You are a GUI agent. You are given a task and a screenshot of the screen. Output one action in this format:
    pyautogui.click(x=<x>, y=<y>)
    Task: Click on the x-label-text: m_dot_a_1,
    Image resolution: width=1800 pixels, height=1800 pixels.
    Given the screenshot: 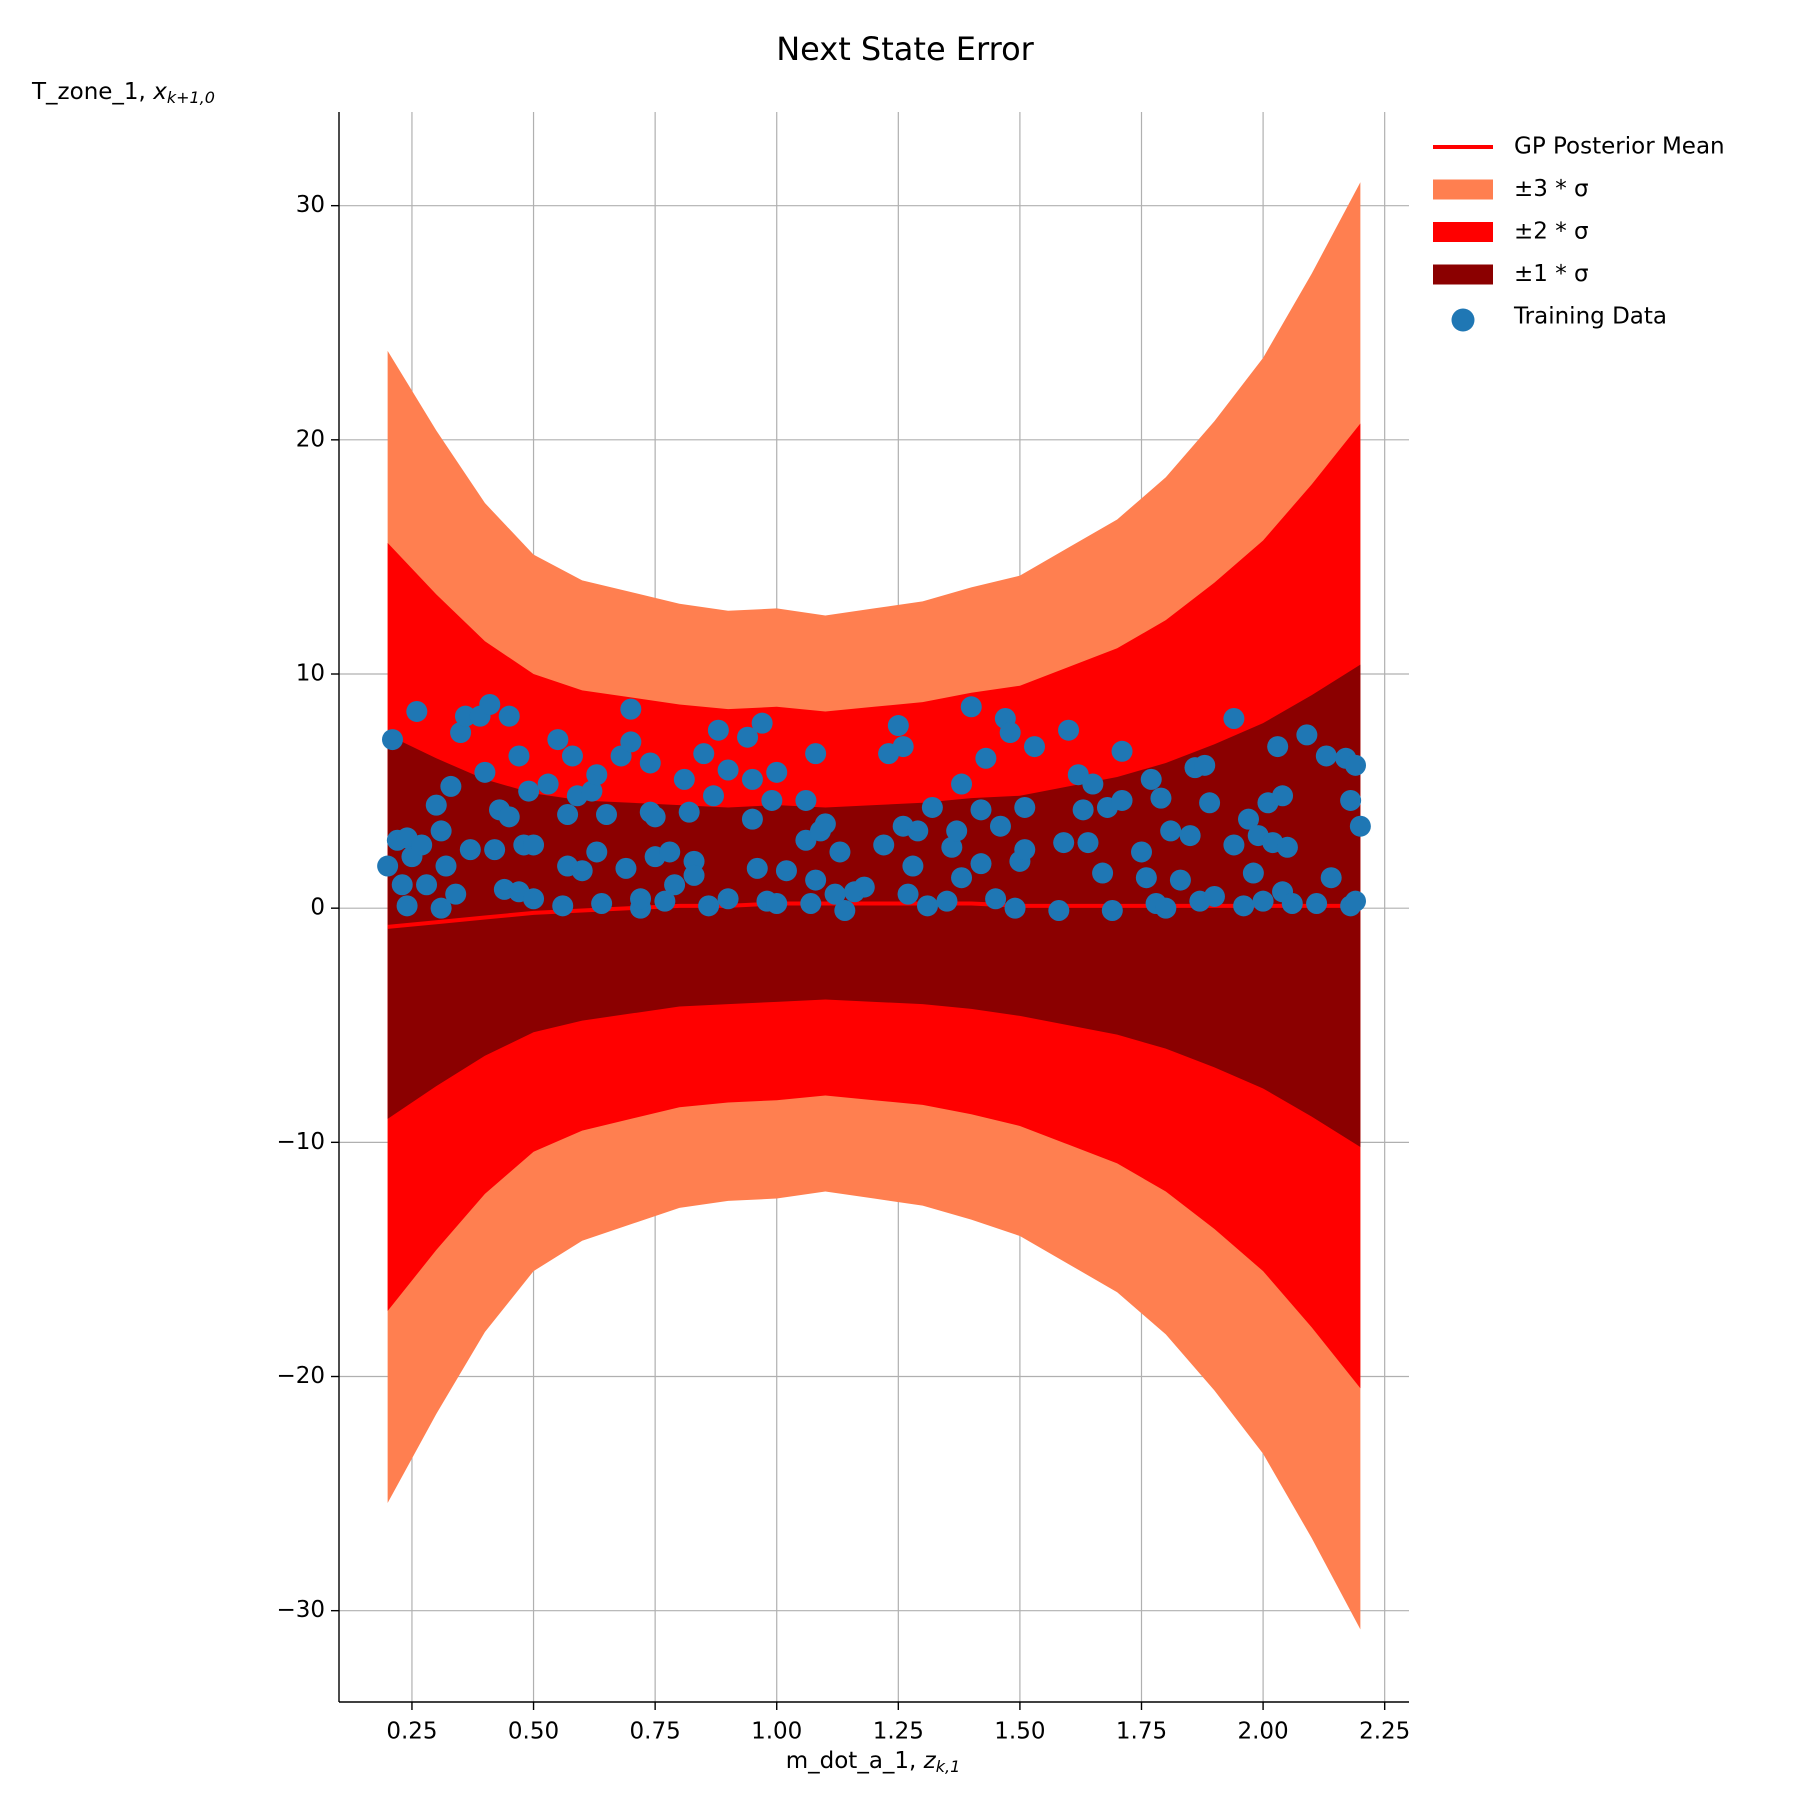 What is the action you would take?
    pyautogui.click(x=855, y=1761)
    